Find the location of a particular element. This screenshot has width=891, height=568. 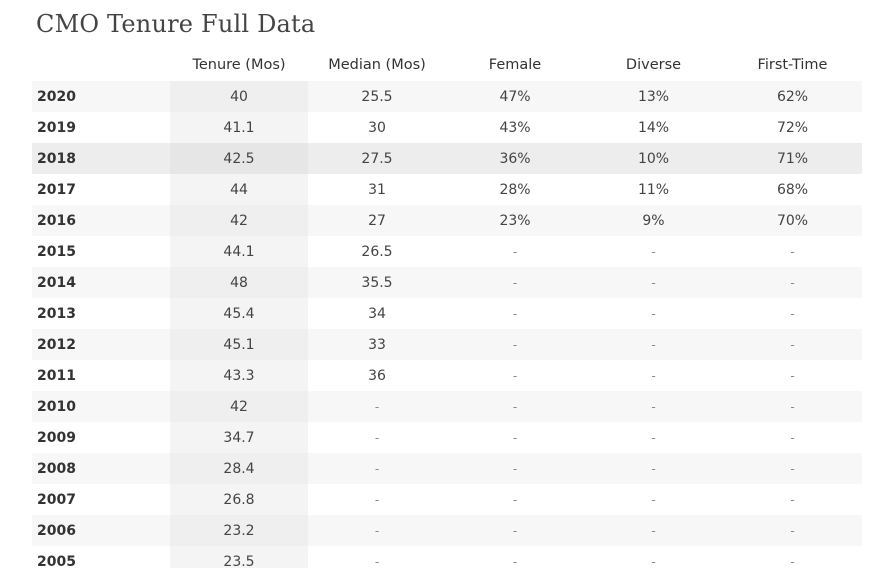

cell-tenure: 41.1 is located at coordinates (239, 127).